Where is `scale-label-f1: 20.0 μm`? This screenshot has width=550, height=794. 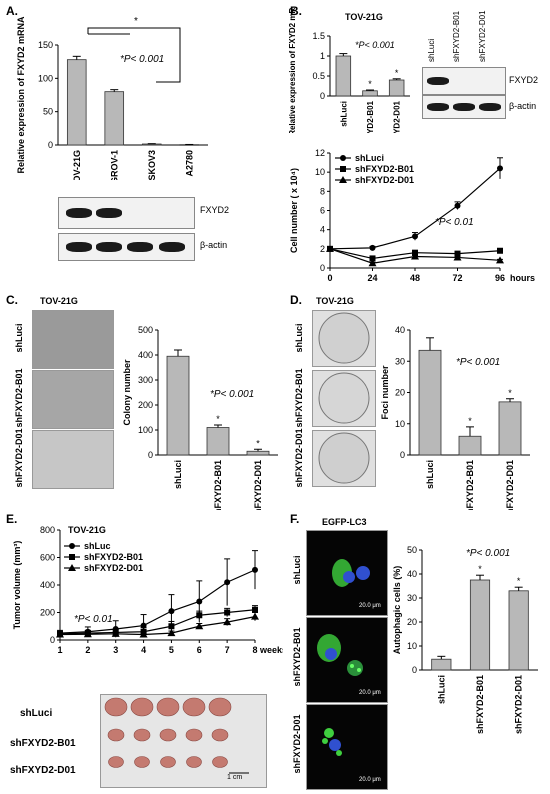 scale-label-f1: 20.0 μm is located at coordinates (370, 606).